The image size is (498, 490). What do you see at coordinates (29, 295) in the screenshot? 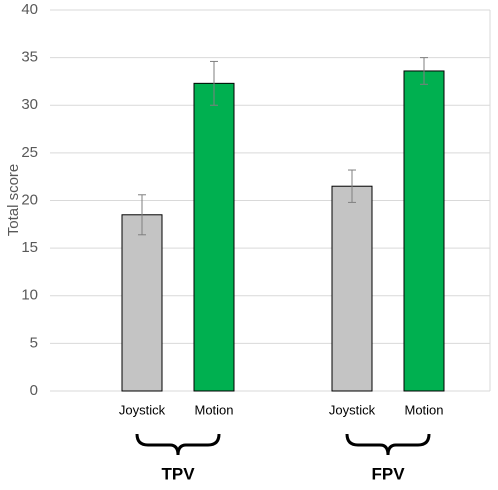
I see `y-tick-label: 10` at bounding box center [29, 295].